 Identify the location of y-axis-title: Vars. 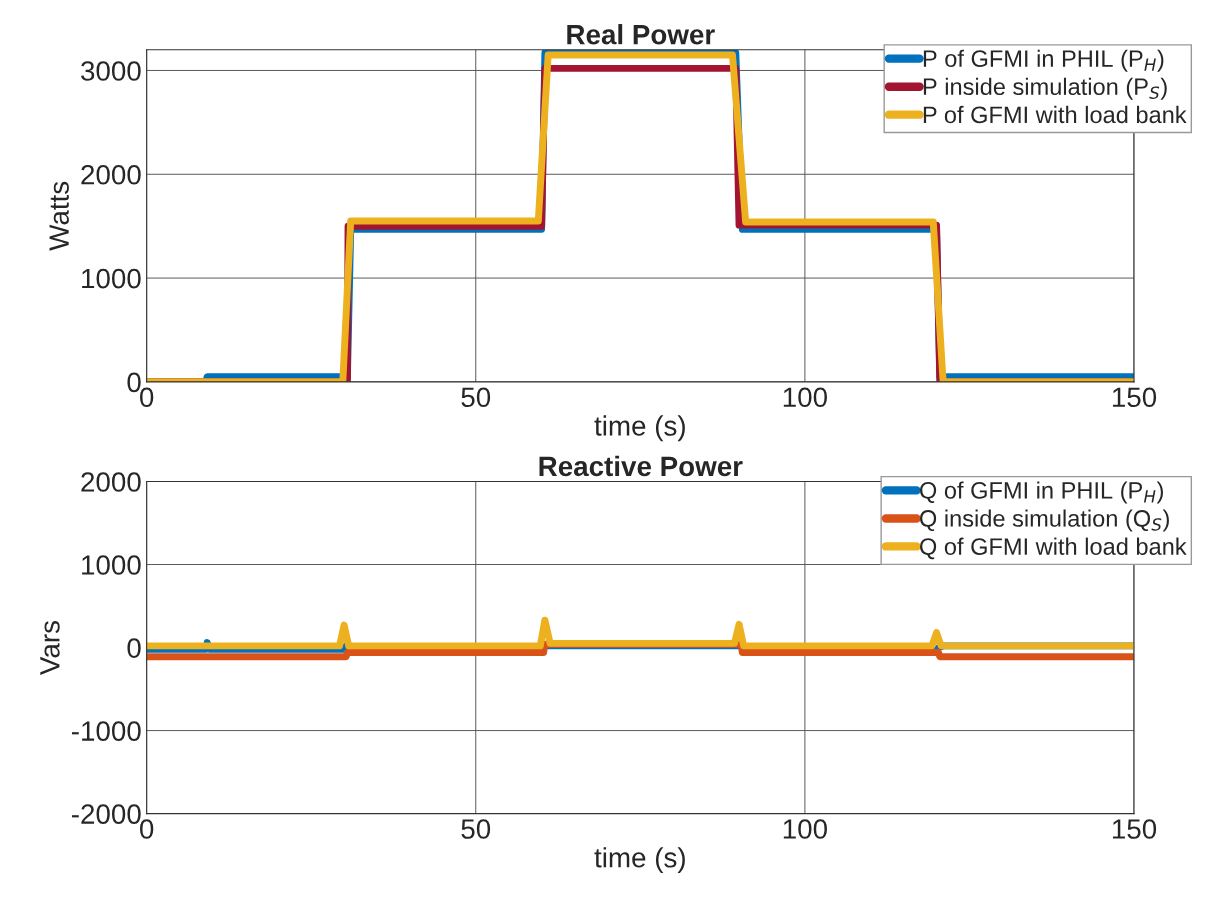
(50, 648).